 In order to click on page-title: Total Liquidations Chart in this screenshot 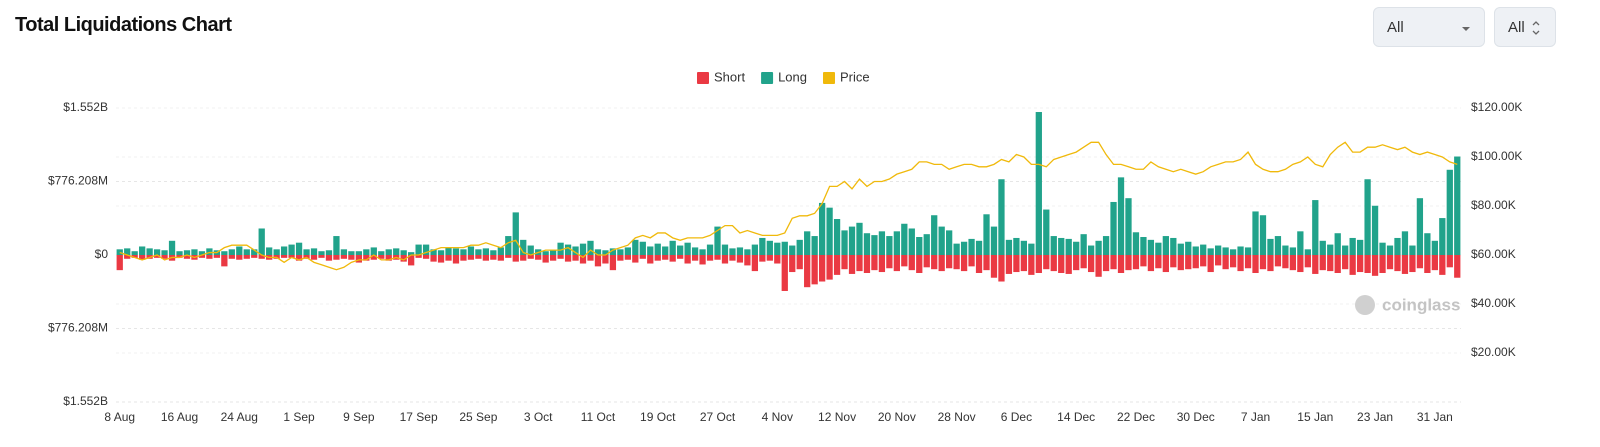, I will do `click(123, 25)`.